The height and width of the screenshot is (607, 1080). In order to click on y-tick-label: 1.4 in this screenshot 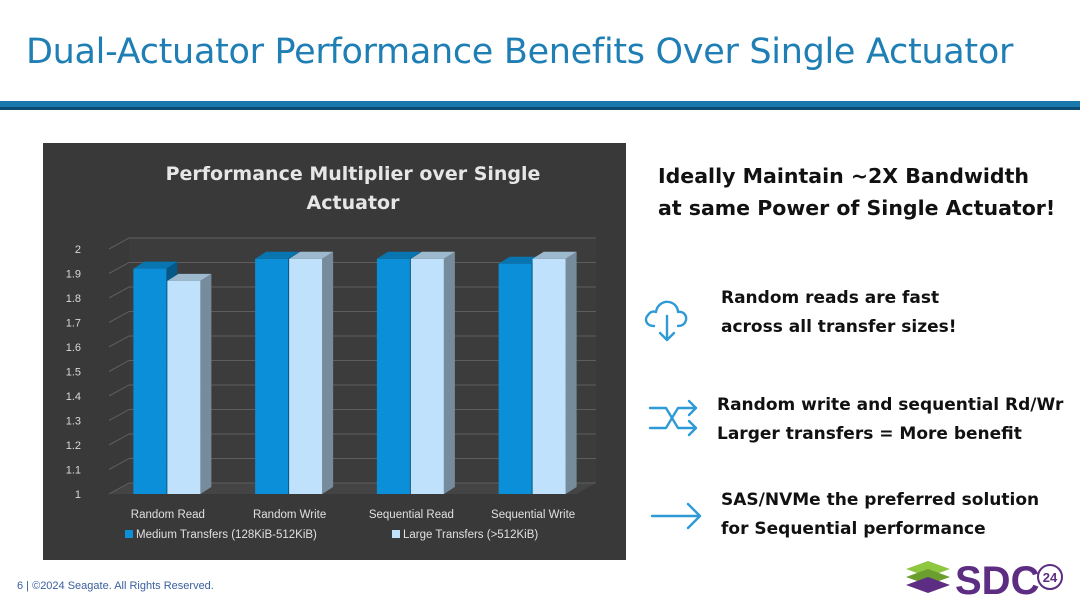, I will do `click(73, 397)`.